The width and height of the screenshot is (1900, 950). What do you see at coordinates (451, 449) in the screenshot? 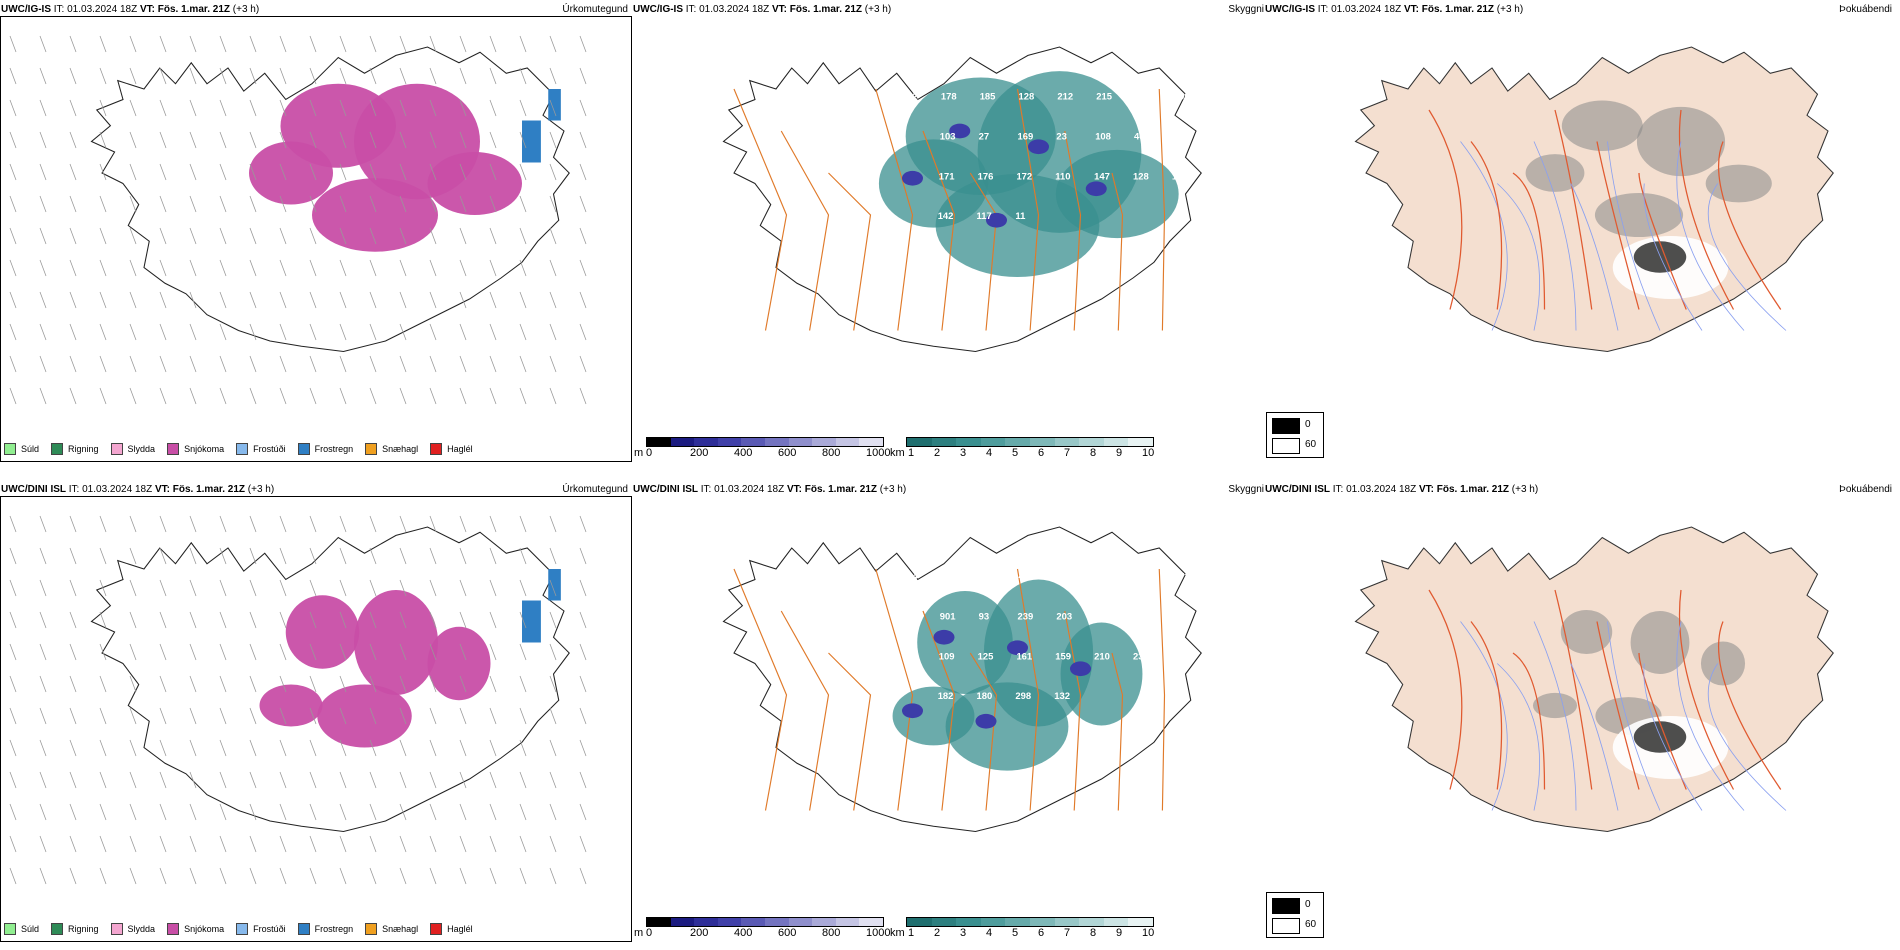
I see `legend-item: Haglél` at bounding box center [451, 449].